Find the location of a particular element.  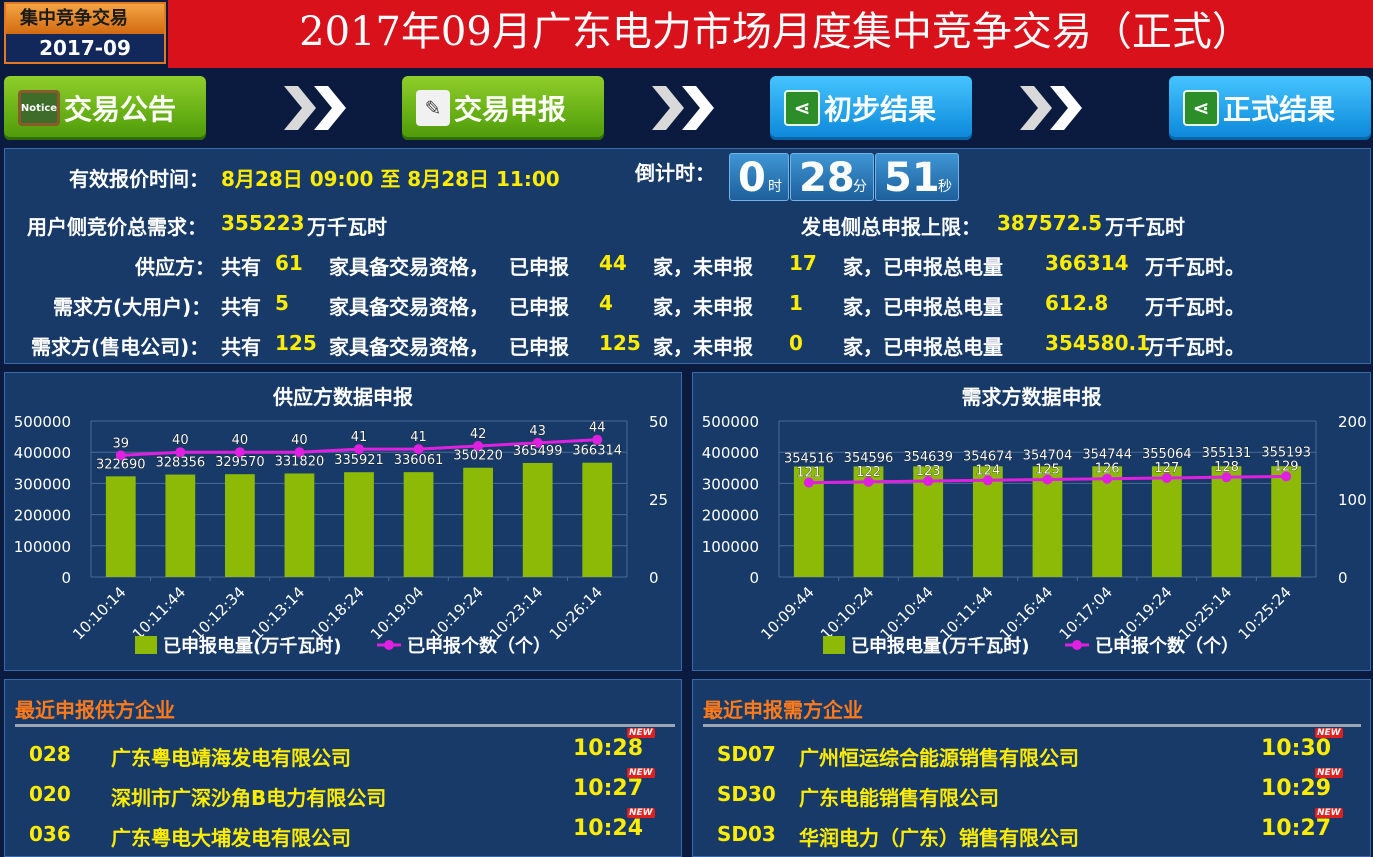

company-code: 028 is located at coordinates (50, 754).